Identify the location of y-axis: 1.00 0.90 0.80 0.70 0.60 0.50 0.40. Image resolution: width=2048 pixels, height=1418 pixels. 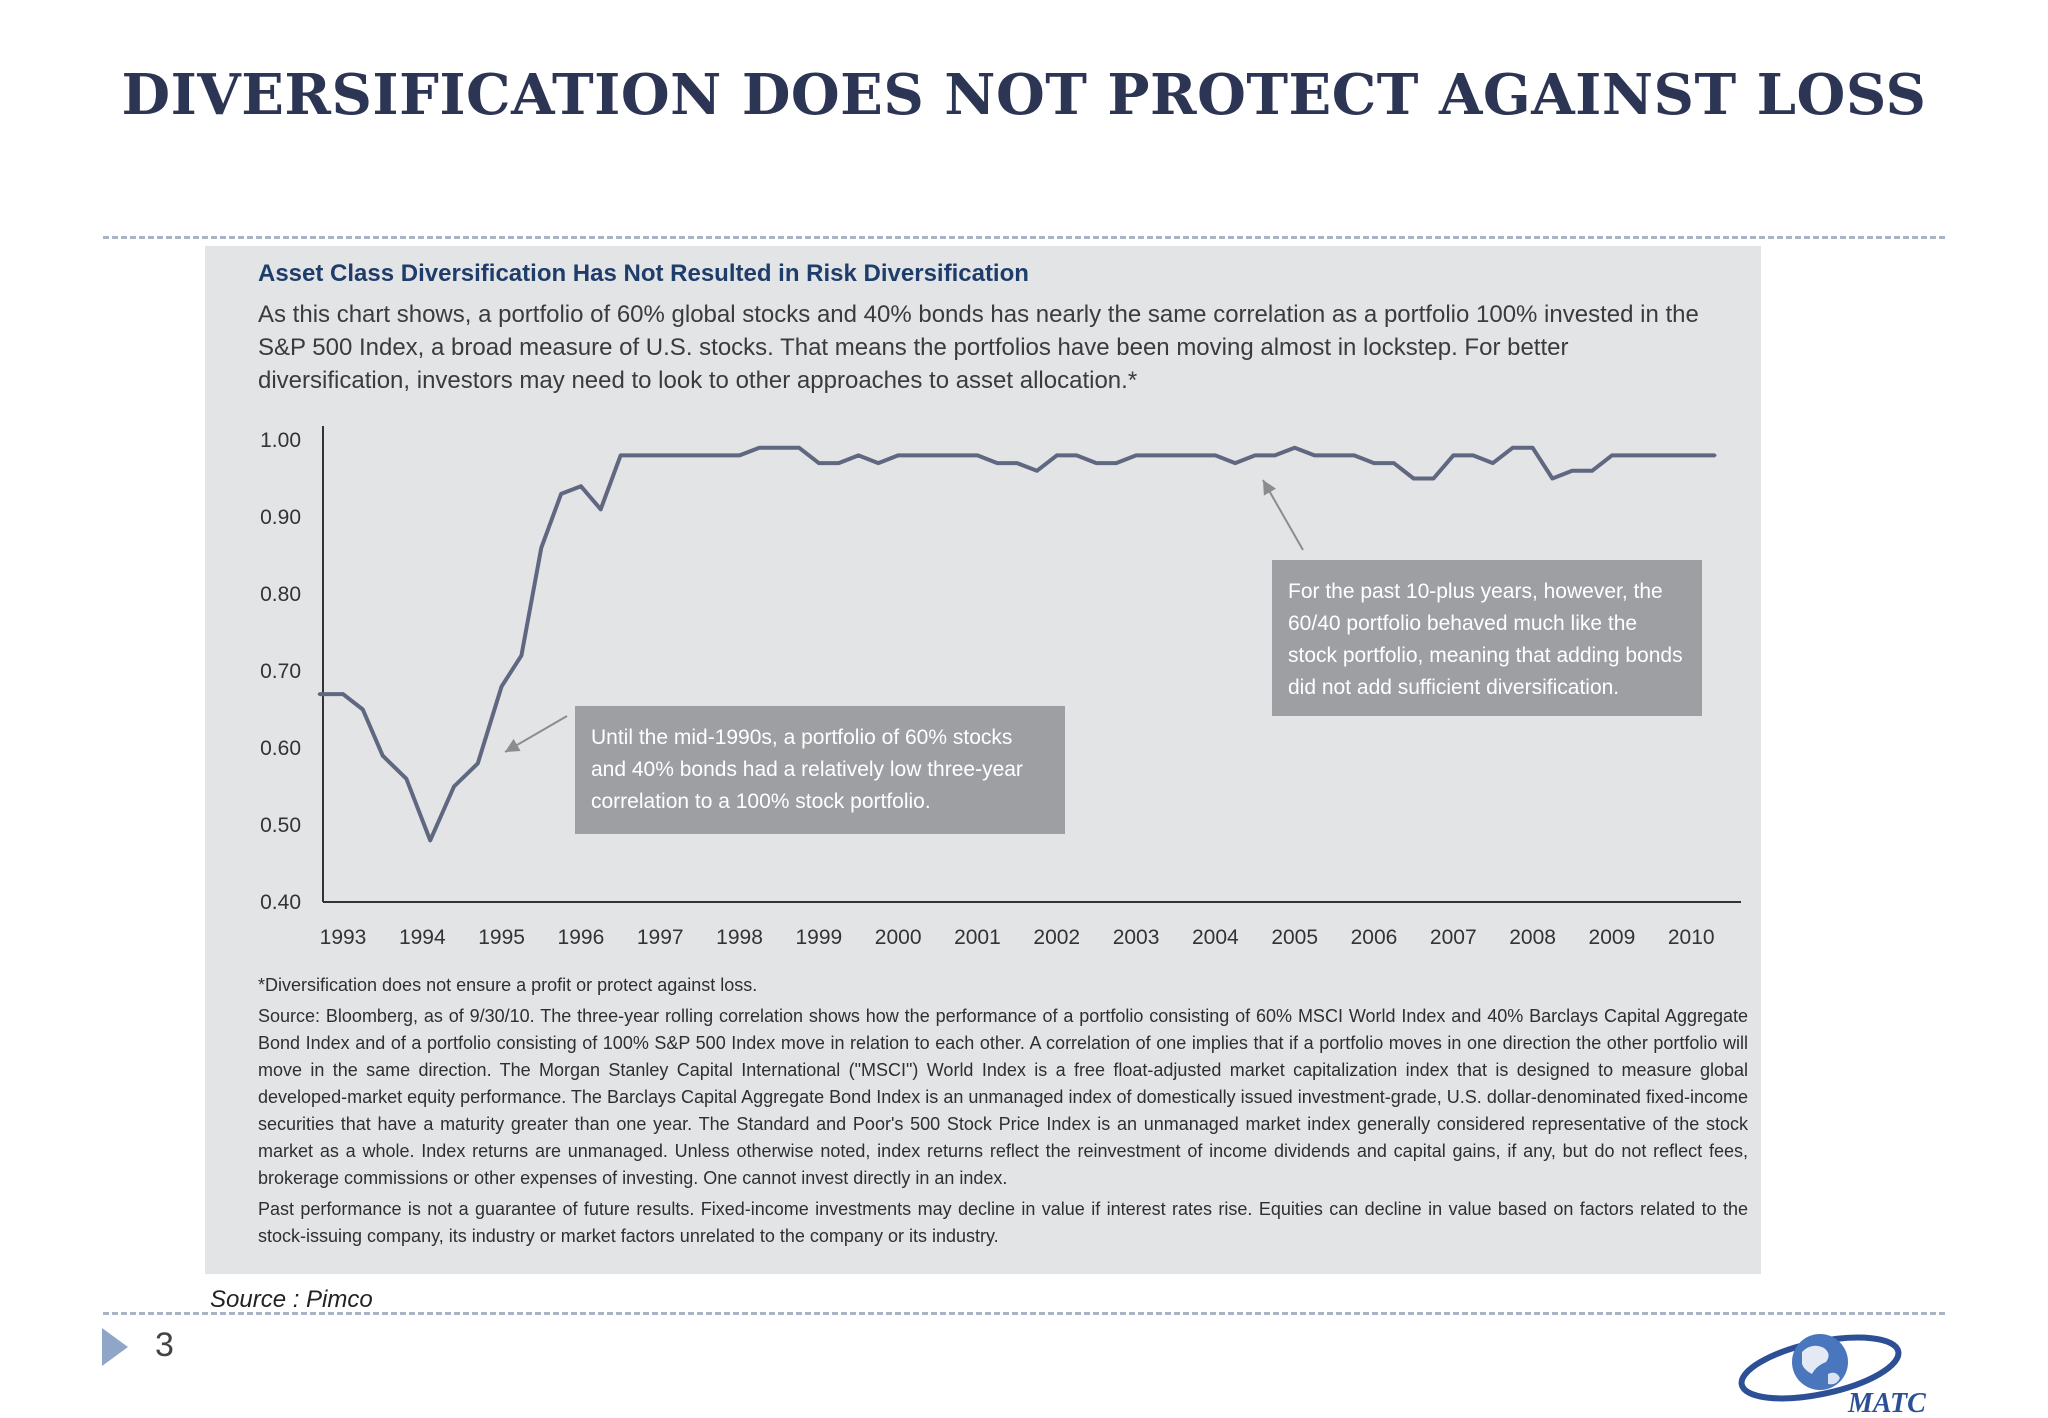
(292, 670).